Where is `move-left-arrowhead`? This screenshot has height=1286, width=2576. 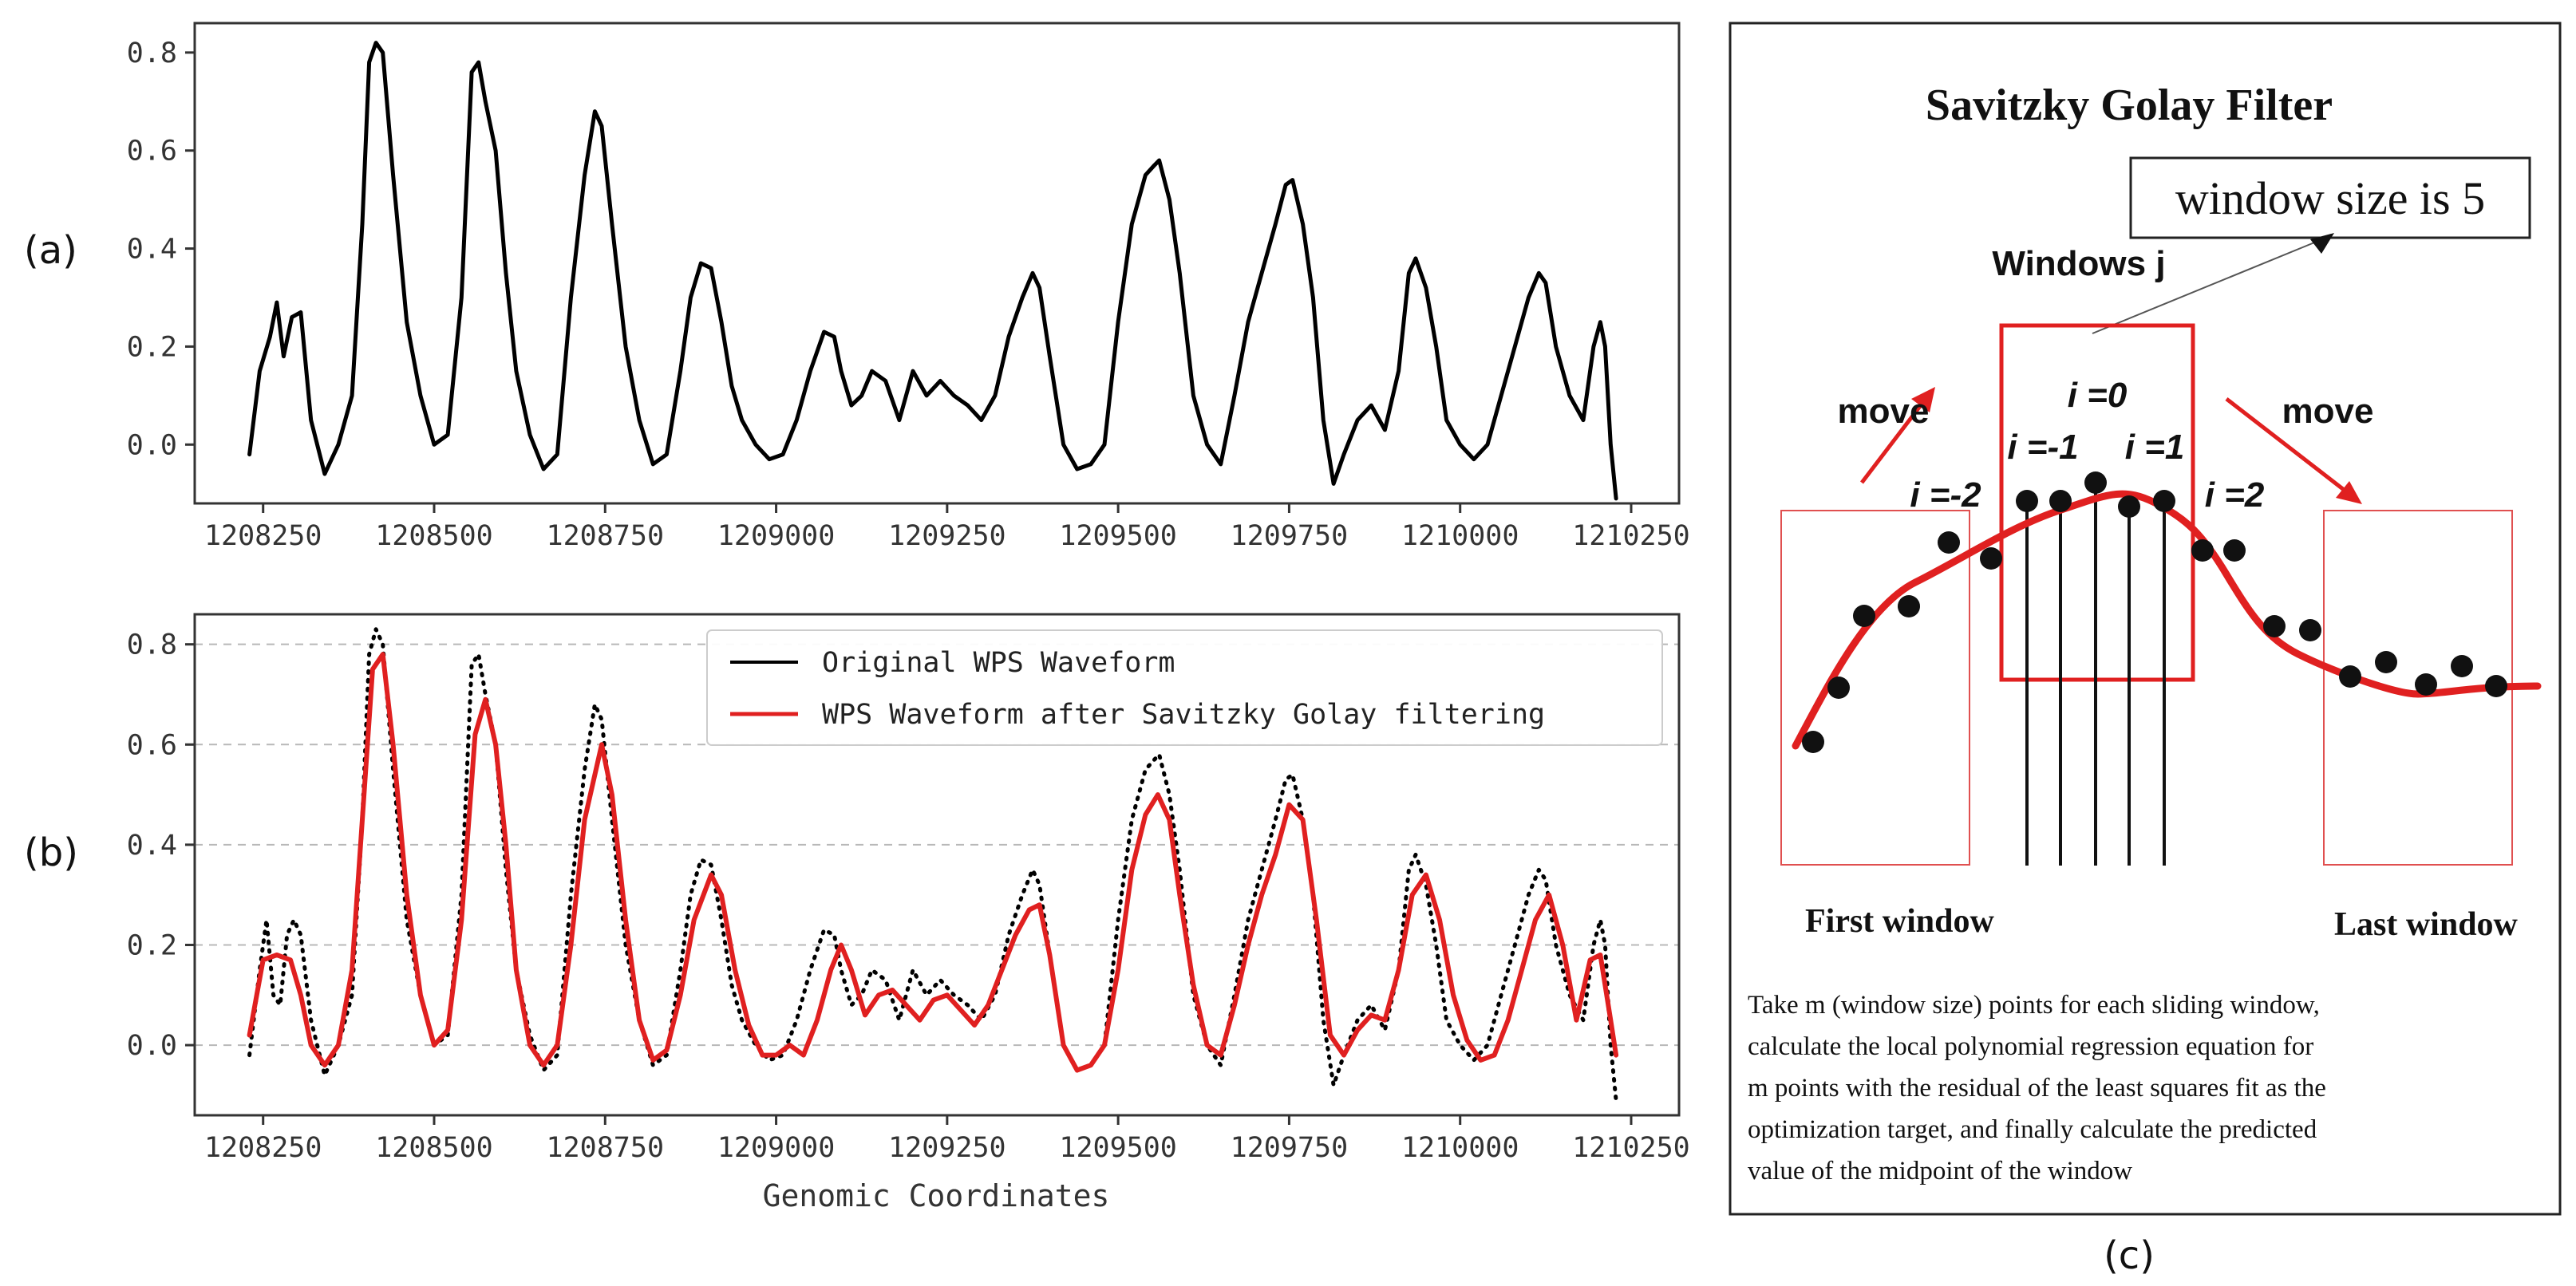 move-left-arrowhead is located at coordinates (1923, 400).